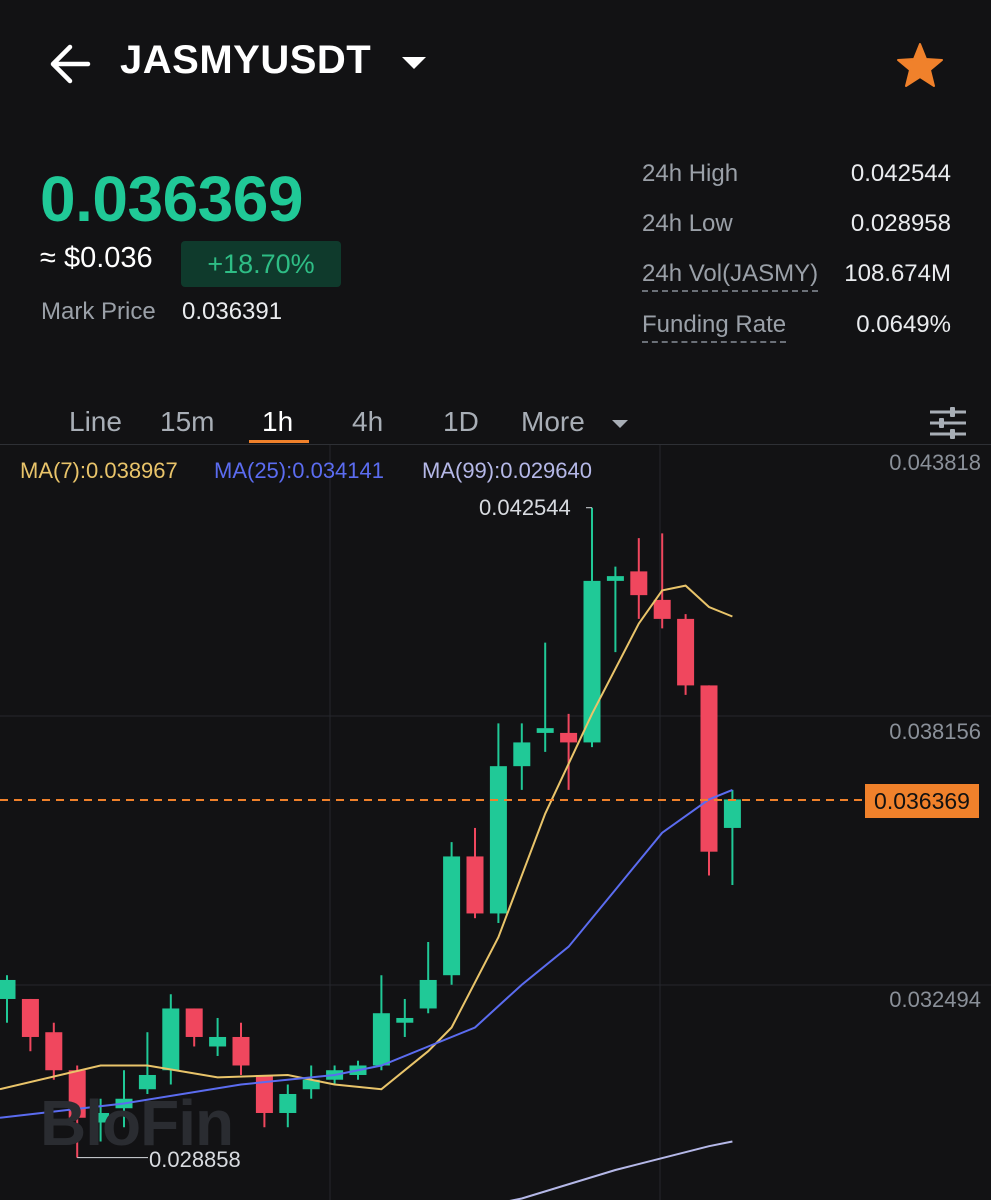 This screenshot has width=991, height=1200. Describe the element at coordinates (99, 470) in the screenshot. I see `ma7-legend: MA(7):0.038967` at that location.